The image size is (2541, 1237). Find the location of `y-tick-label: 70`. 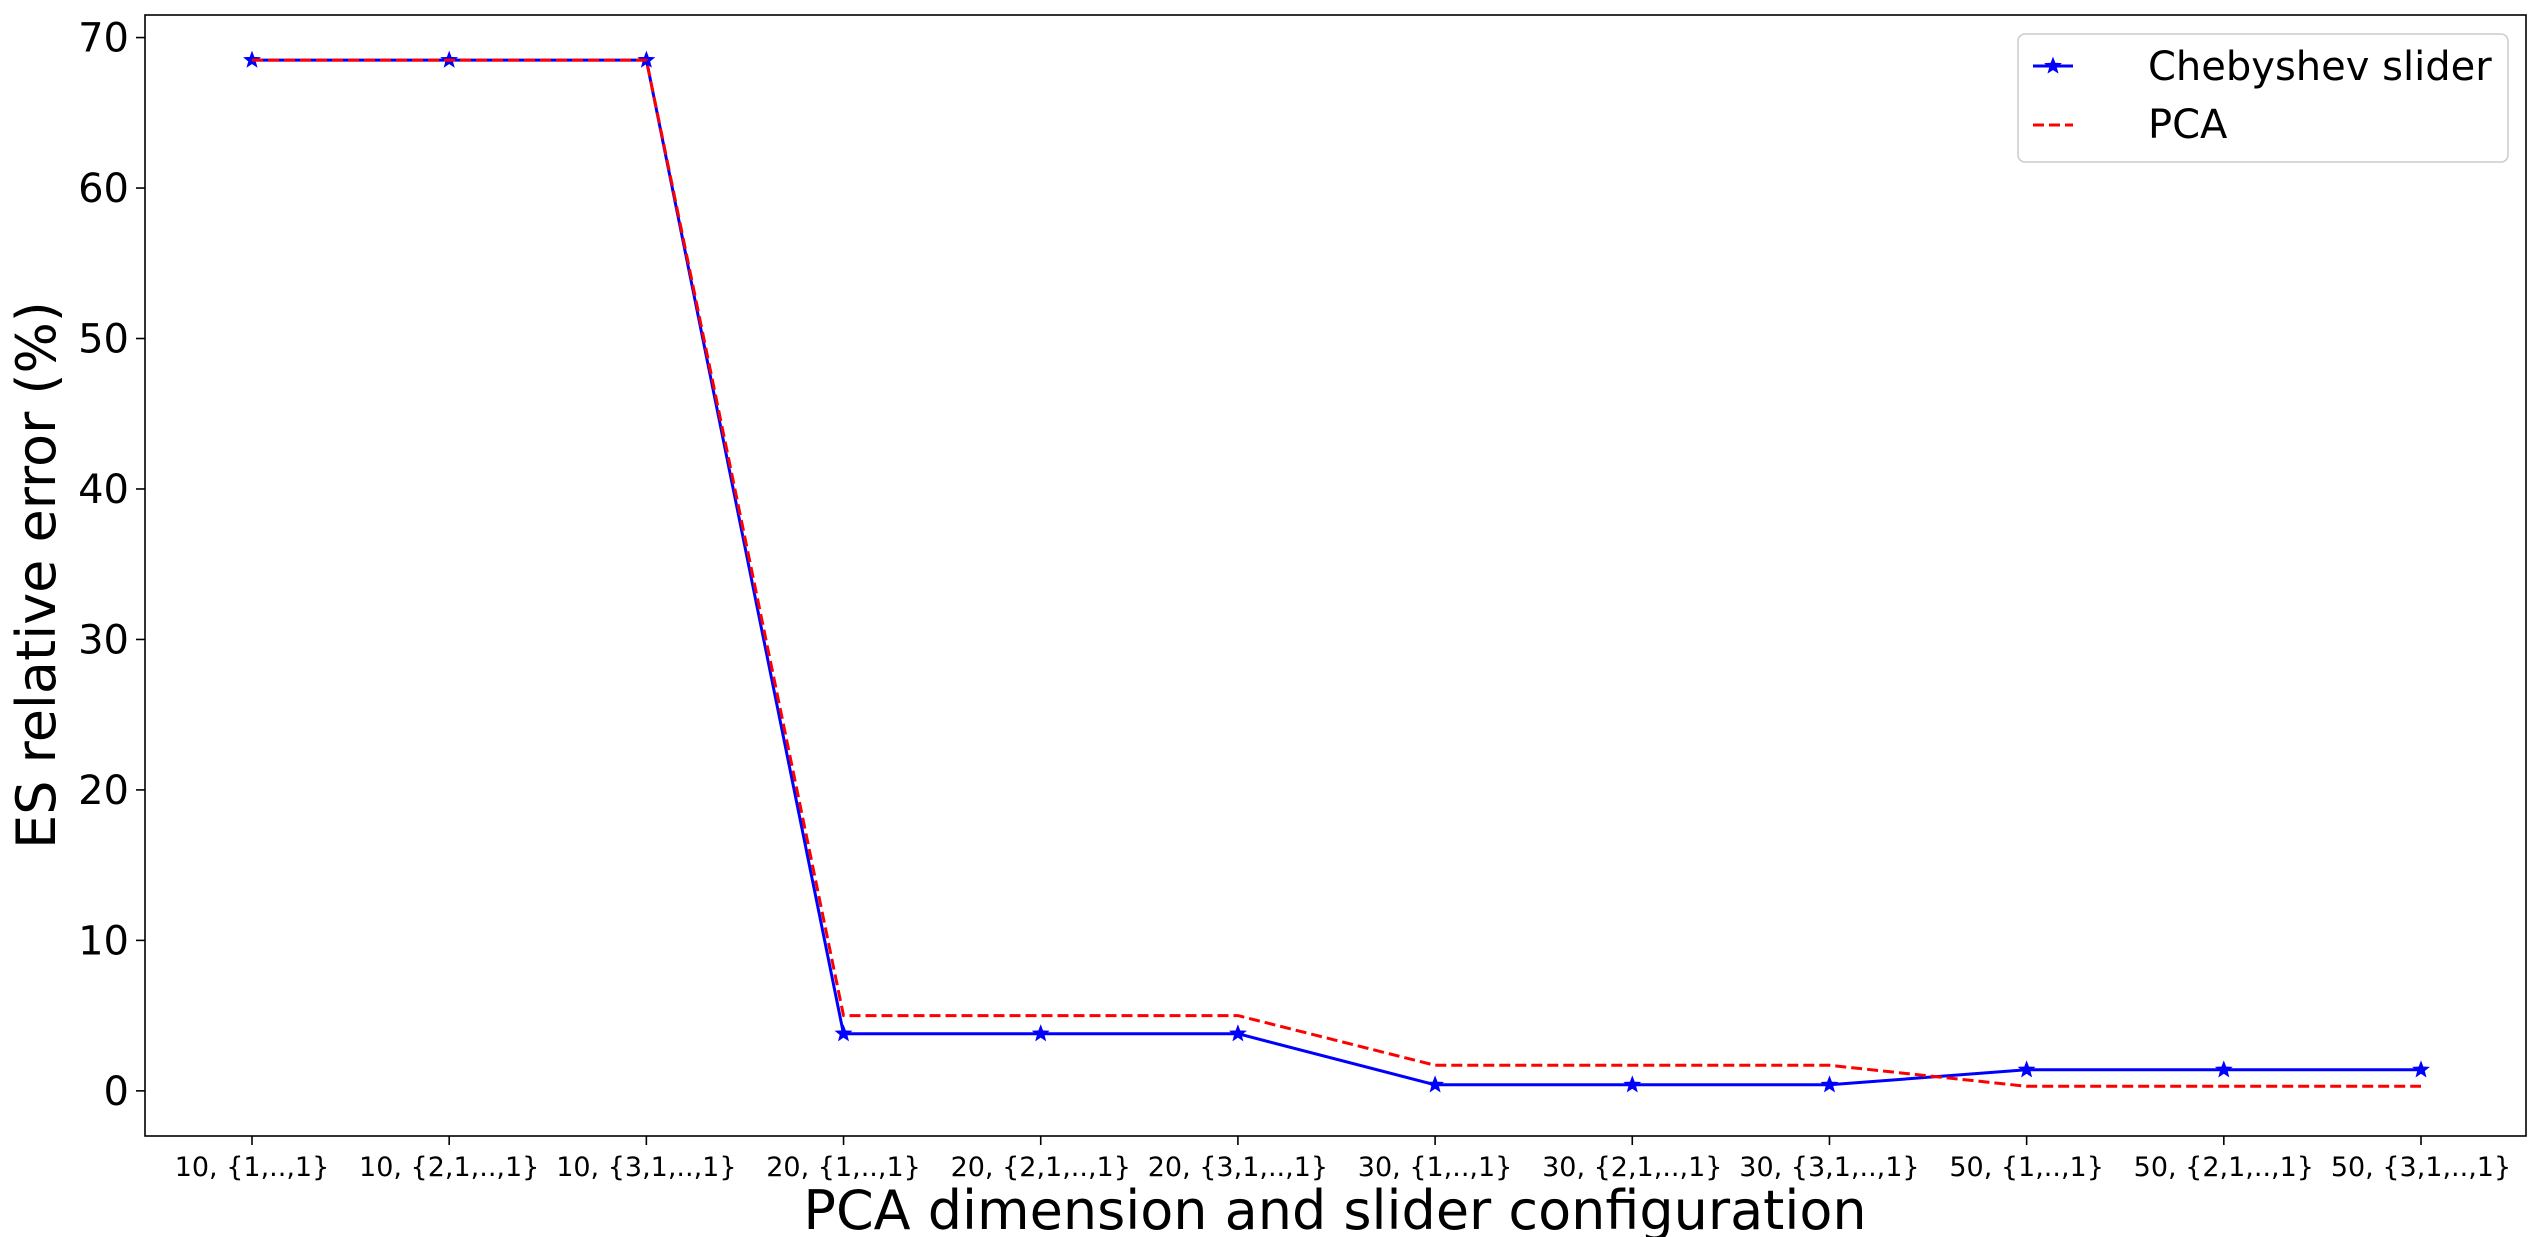

y-tick-label: 70 is located at coordinates (103, 39).